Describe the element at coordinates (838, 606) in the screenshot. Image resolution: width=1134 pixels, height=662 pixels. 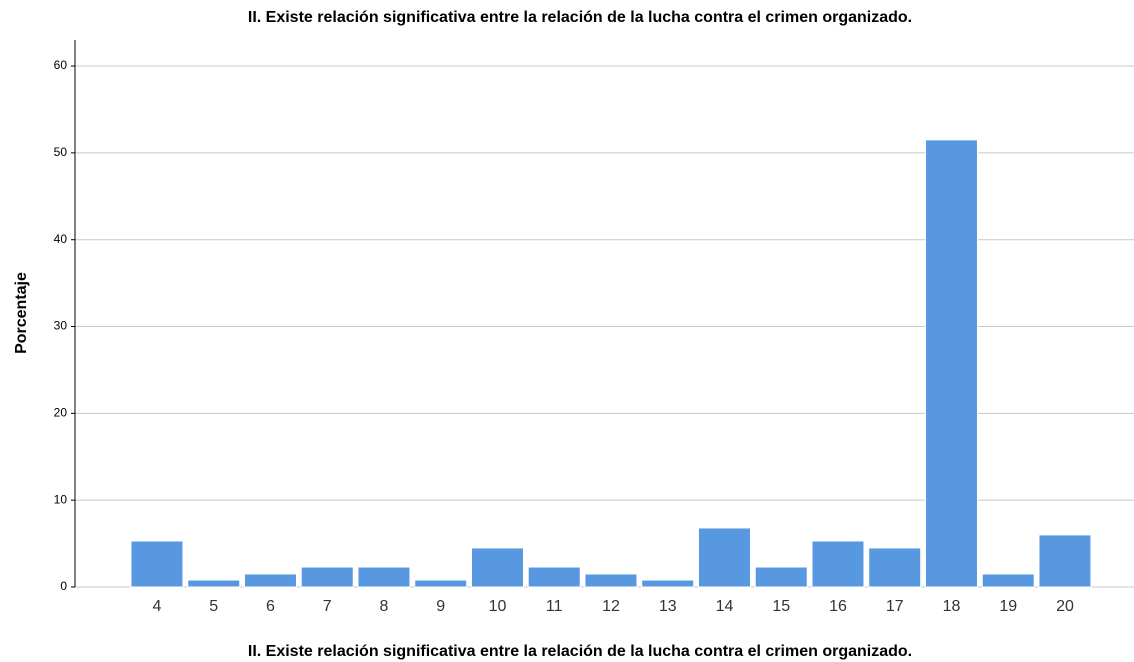
I see `x-tick-label: 16` at that location.